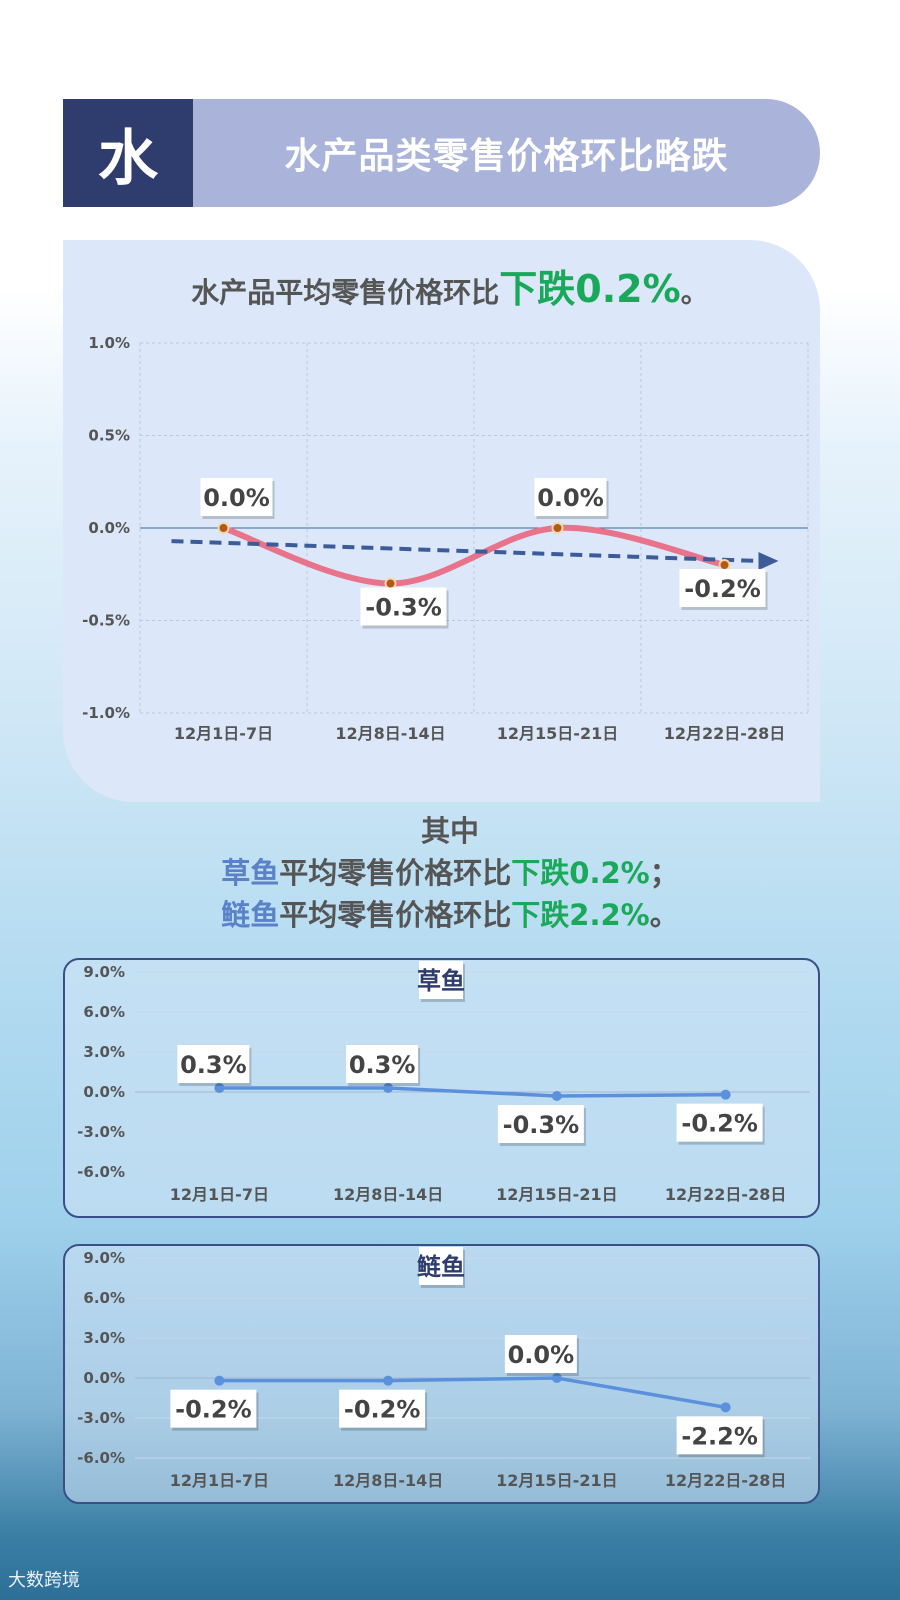  Describe the element at coordinates (768, 561) in the screenshot. I see `trend-arrow` at that location.